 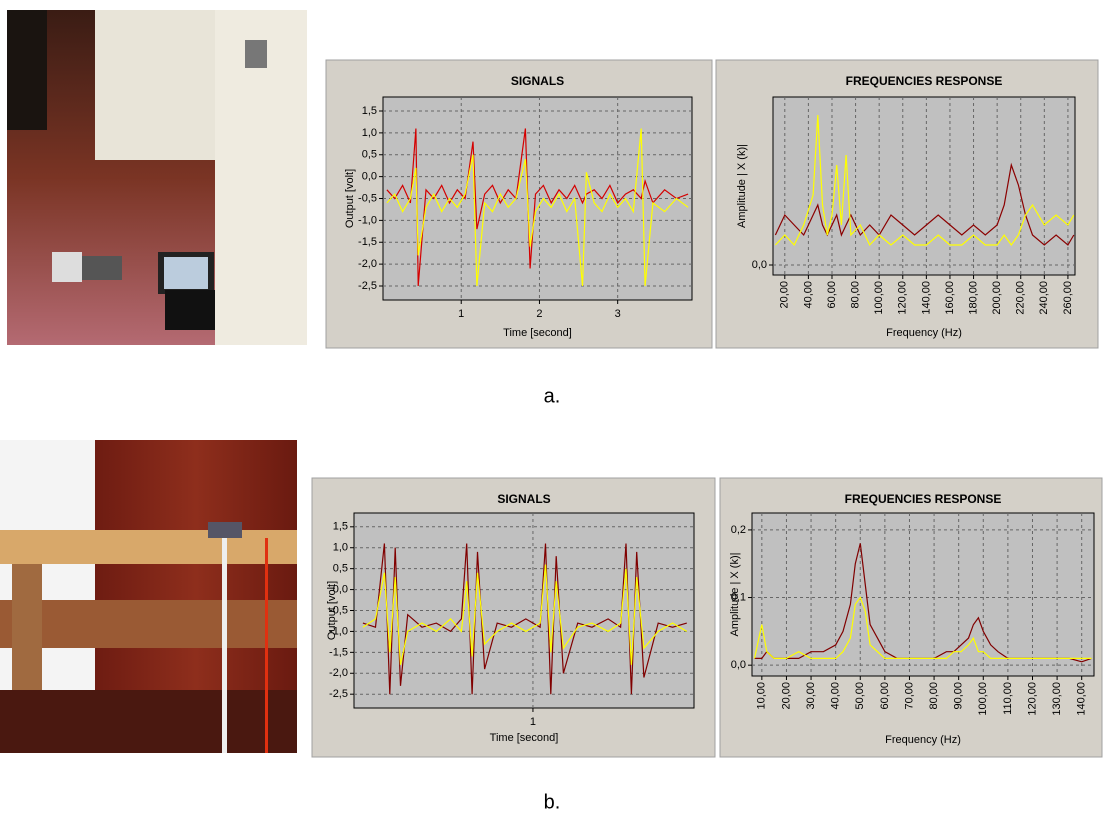 I want to click on x-tick-label: 10,00, so click(x=762, y=696).